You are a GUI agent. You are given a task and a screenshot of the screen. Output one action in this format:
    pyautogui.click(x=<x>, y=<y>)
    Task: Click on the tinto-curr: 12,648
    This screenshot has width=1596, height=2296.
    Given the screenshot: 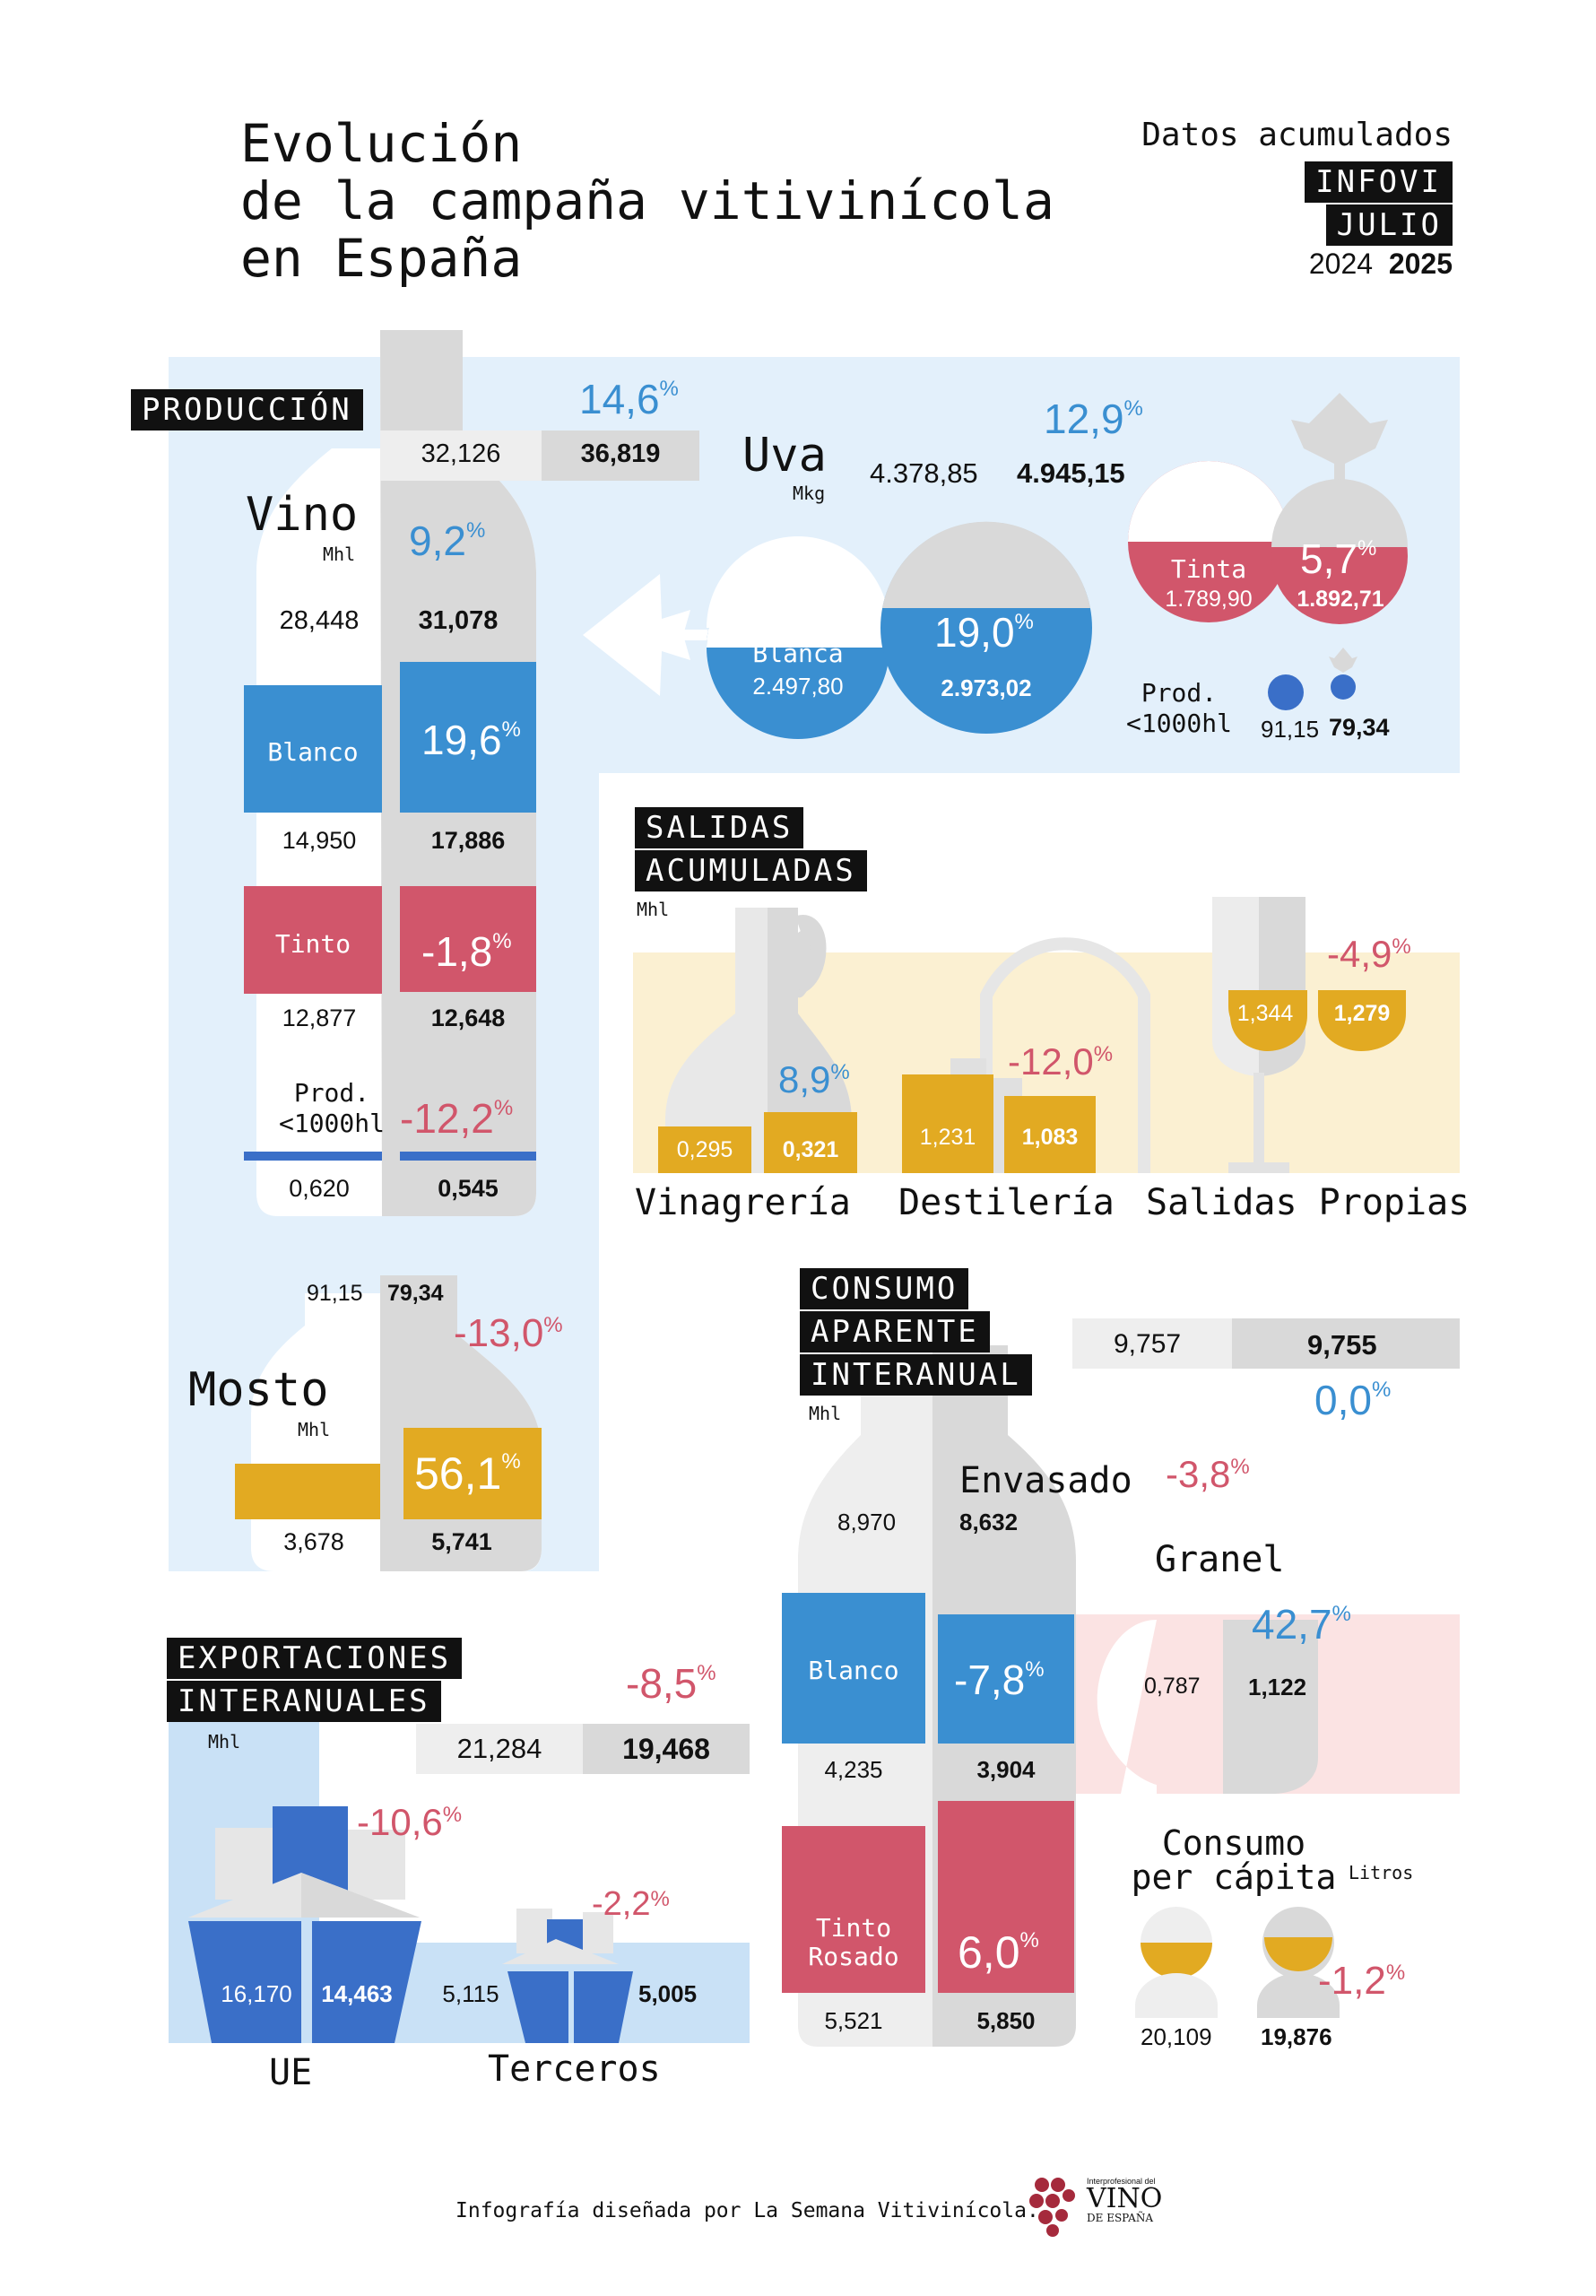 What is the action you would take?
    pyautogui.click(x=468, y=1017)
    